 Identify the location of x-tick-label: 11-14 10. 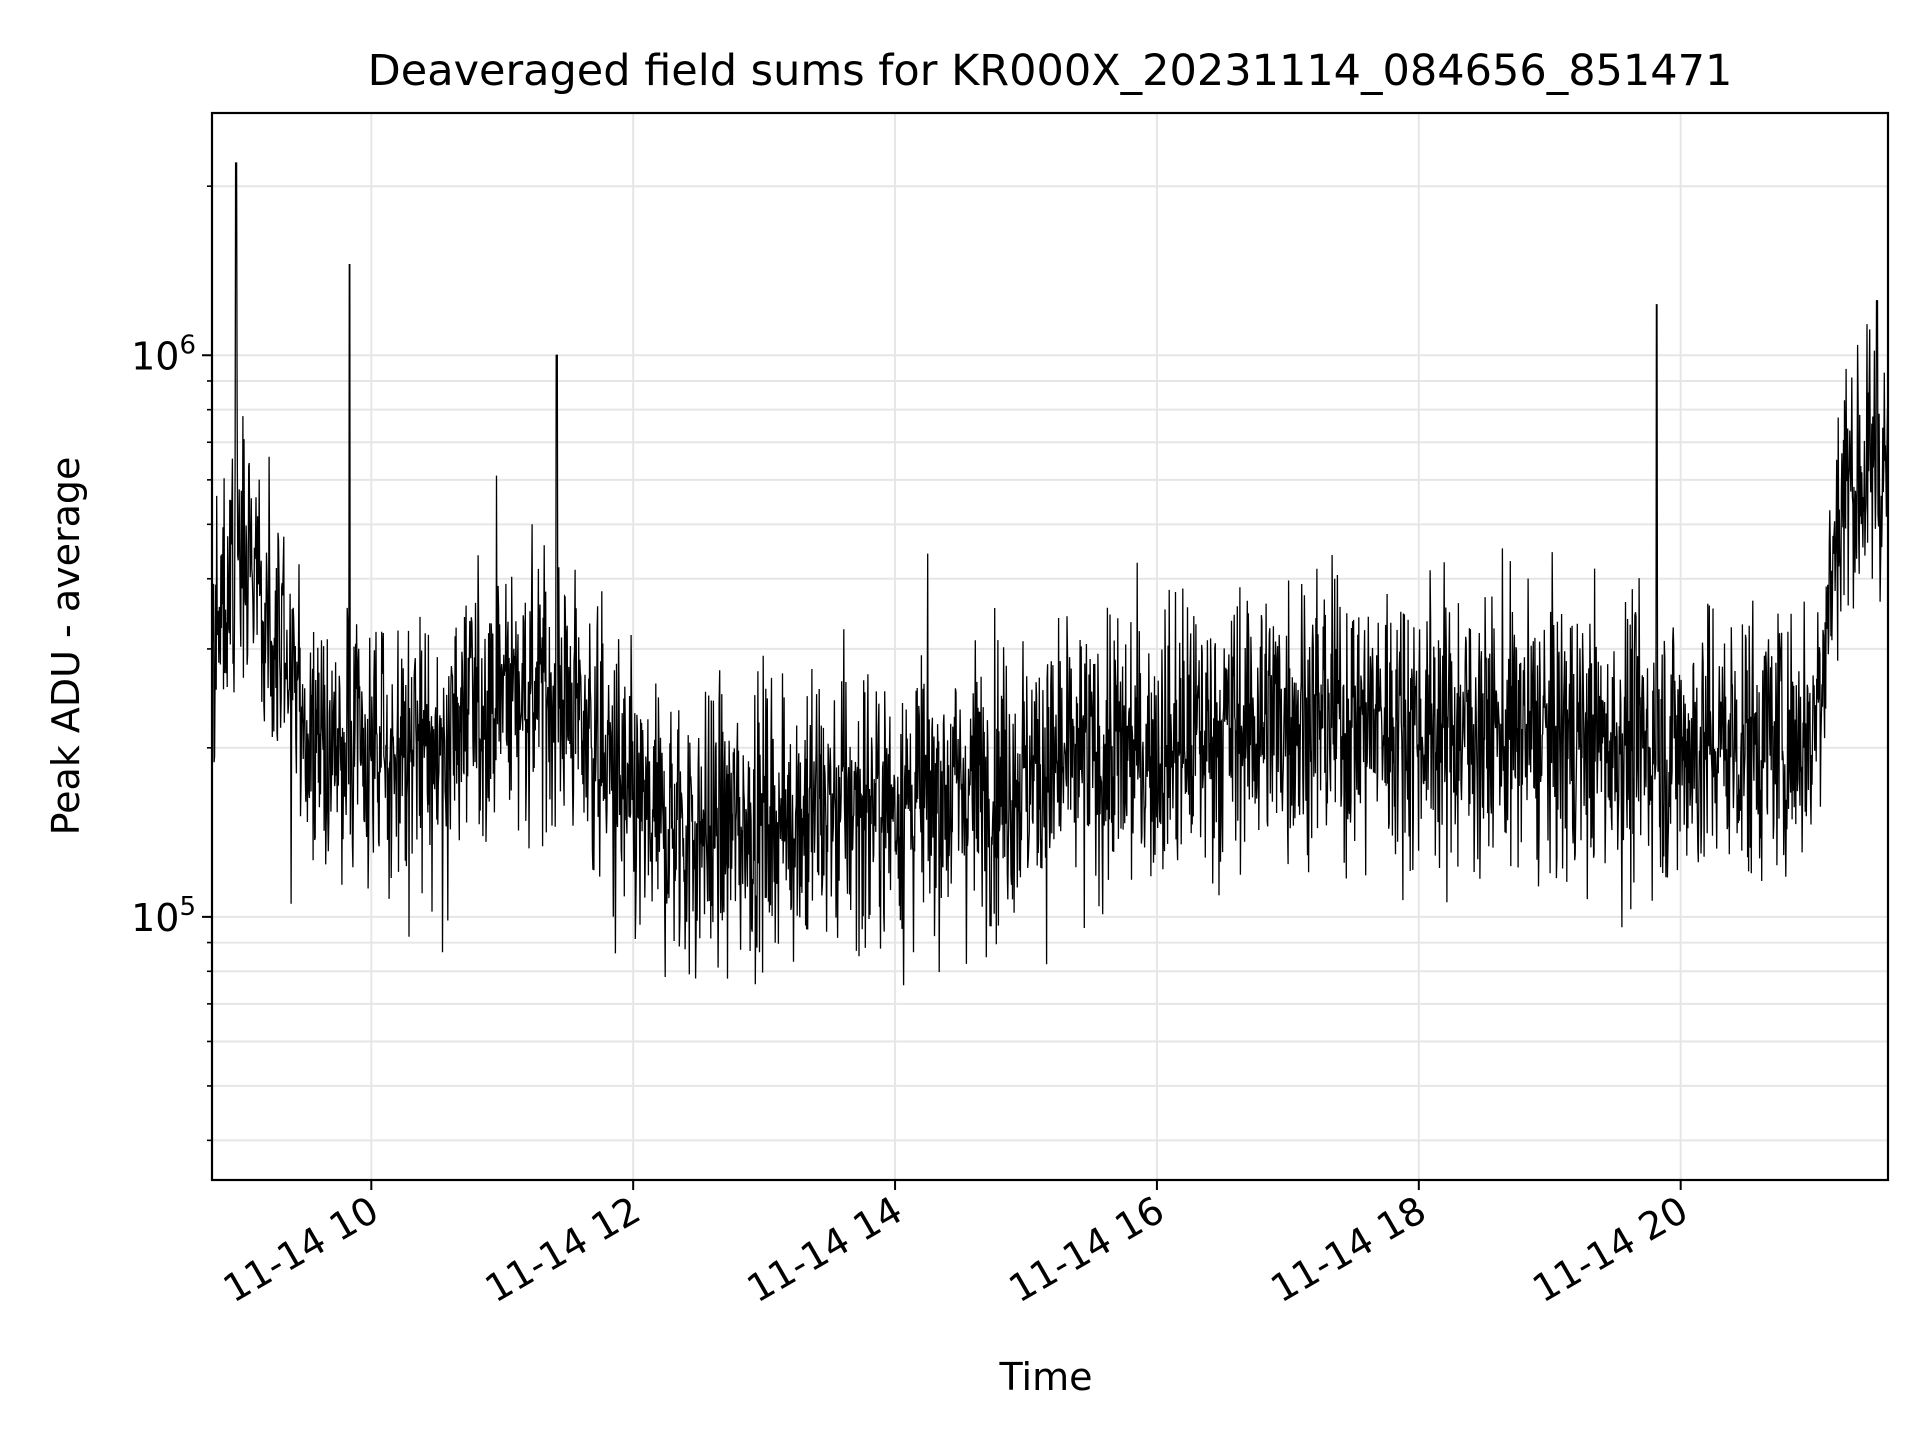
(301, 1250).